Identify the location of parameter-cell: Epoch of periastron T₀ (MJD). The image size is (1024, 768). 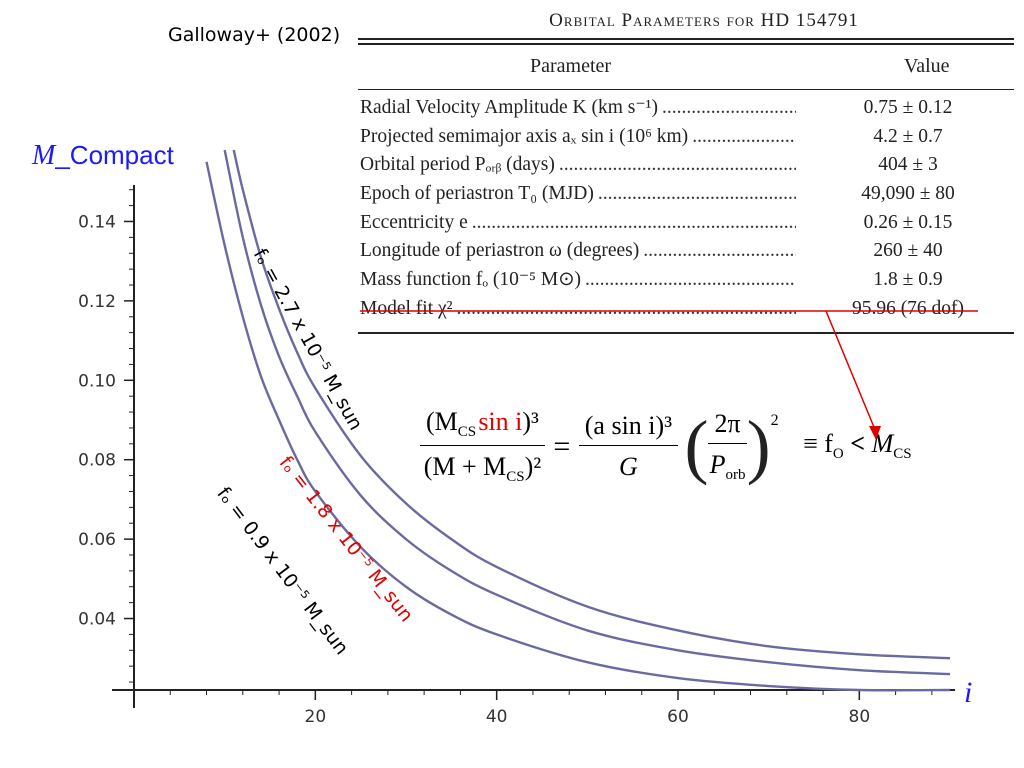
(477, 194).